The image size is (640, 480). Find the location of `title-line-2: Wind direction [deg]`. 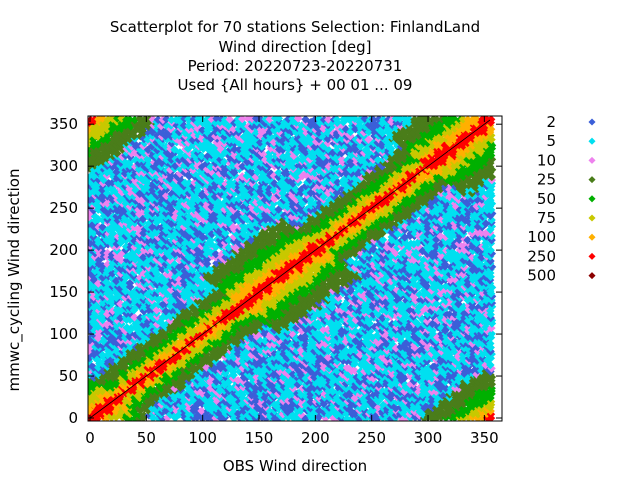

title-line-2: Wind direction [deg] is located at coordinates (295, 47).